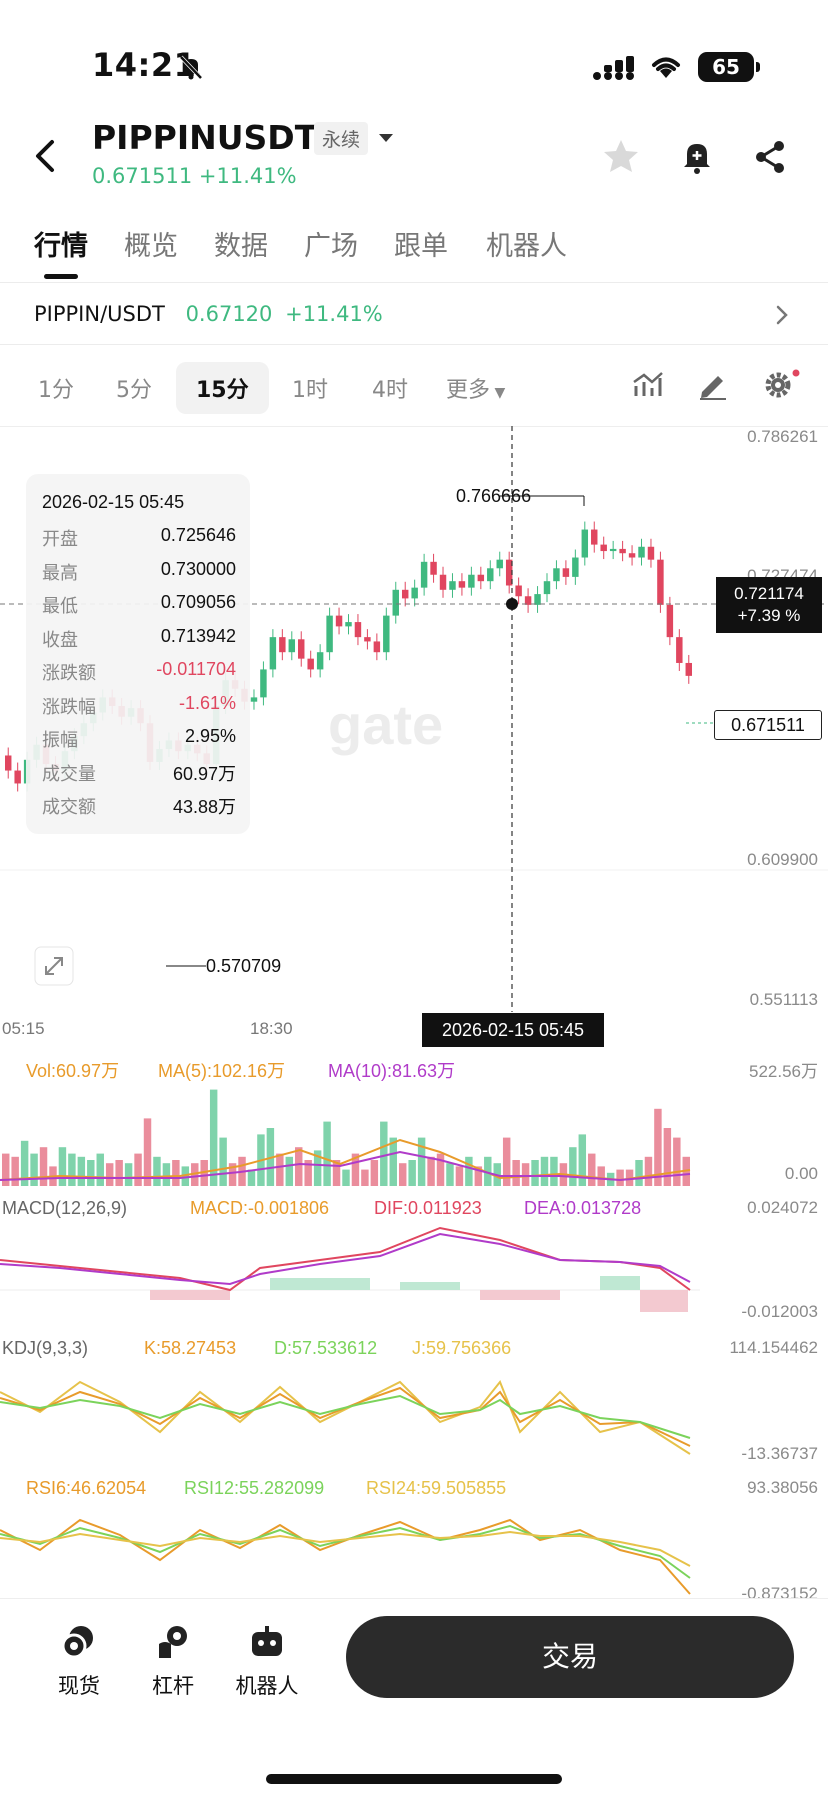 This screenshot has width=828, height=1801. What do you see at coordinates (267, 1662) in the screenshot?
I see `bot-button: 机器人` at bounding box center [267, 1662].